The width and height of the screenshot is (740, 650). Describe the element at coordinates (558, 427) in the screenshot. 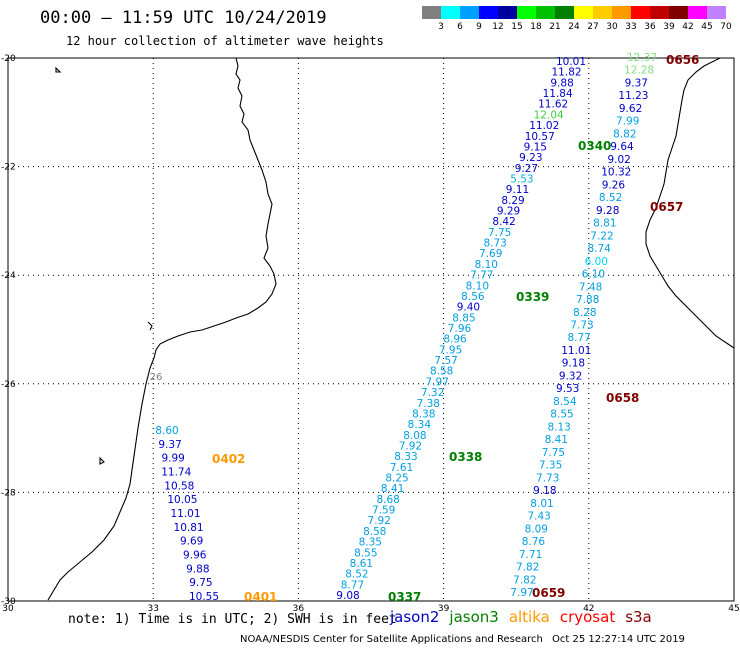

I see `swh-value: 8.13` at that location.